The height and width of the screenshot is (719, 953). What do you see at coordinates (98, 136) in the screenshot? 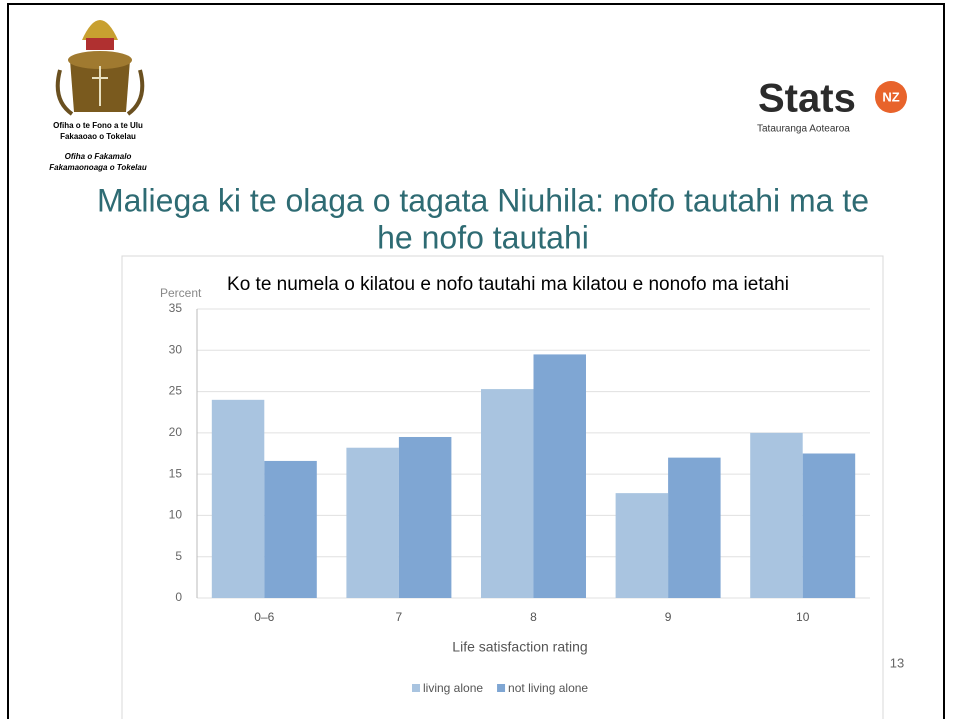
I see `crest-text: Fakaaoao o Tokelau` at bounding box center [98, 136].